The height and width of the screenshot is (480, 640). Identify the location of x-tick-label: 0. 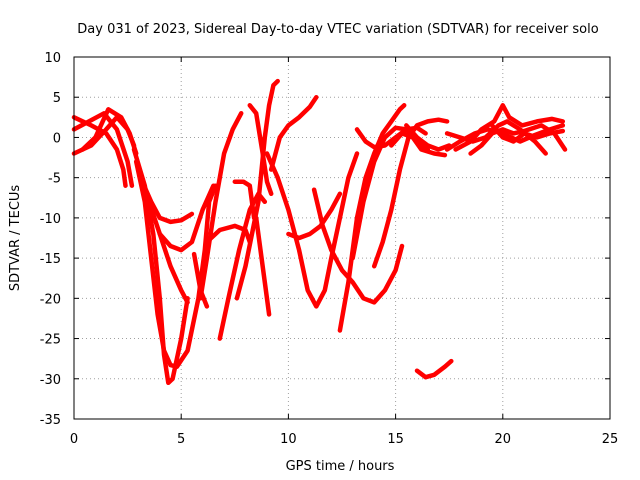
(74, 439).